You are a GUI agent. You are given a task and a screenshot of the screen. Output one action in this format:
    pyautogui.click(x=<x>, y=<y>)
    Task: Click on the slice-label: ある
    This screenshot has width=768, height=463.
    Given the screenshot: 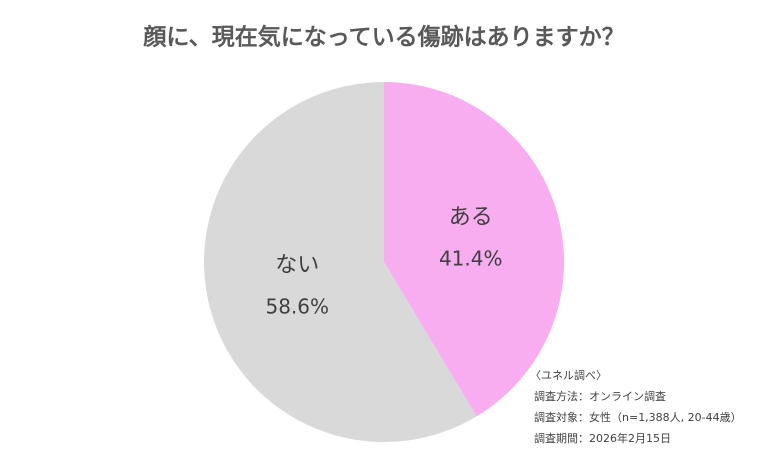 What is the action you would take?
    pyautogui.click(x=471, y=217)
    